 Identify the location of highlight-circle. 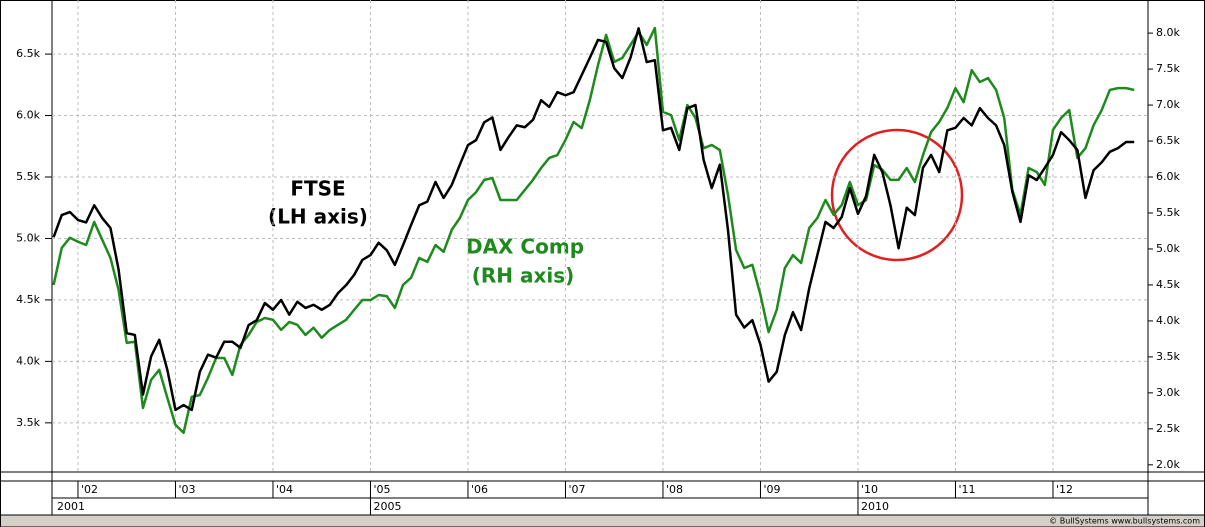
(897, 195).